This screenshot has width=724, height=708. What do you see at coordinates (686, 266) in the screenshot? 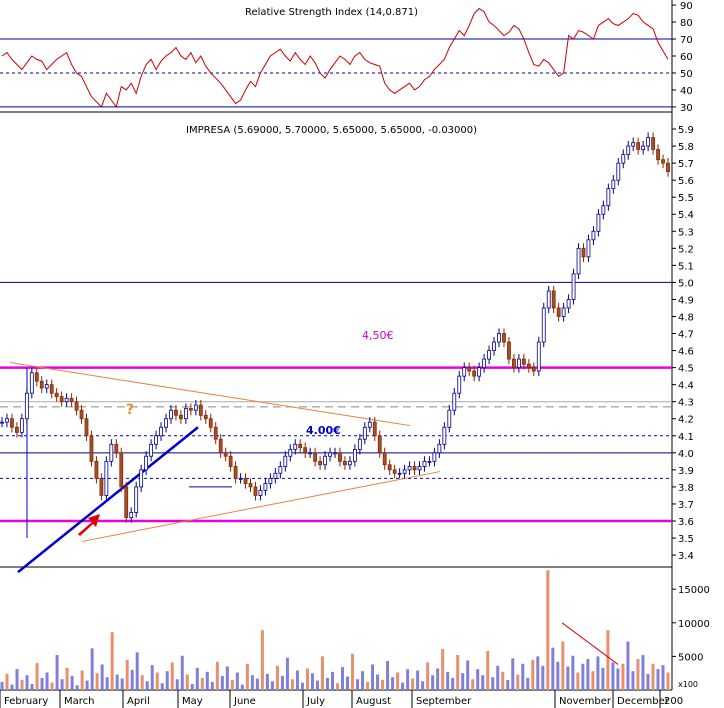
I see `price-tick-label: 5.1` at bounding box center [686, 266].